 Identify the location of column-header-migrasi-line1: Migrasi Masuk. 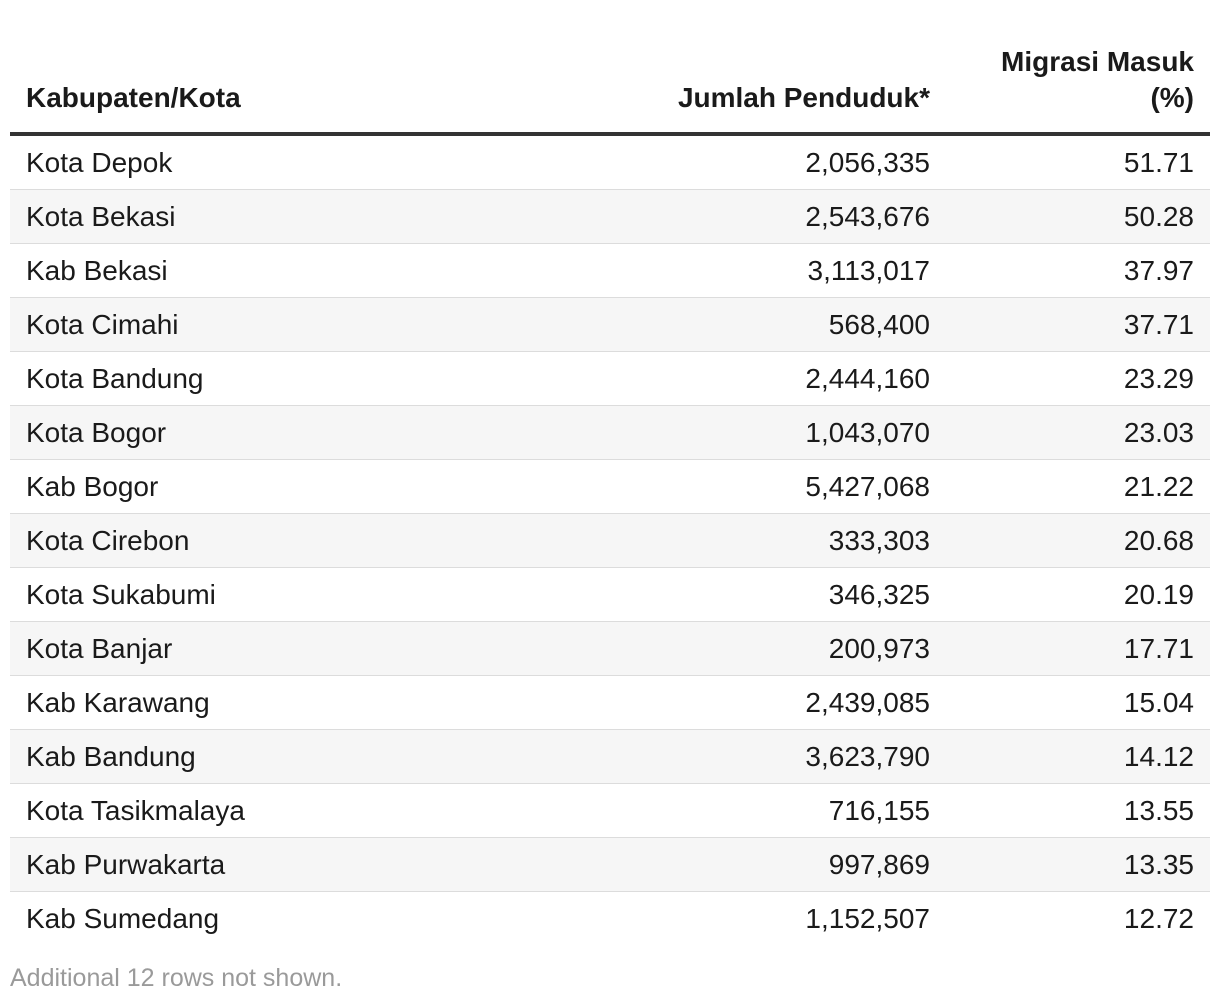
(1097, 61).